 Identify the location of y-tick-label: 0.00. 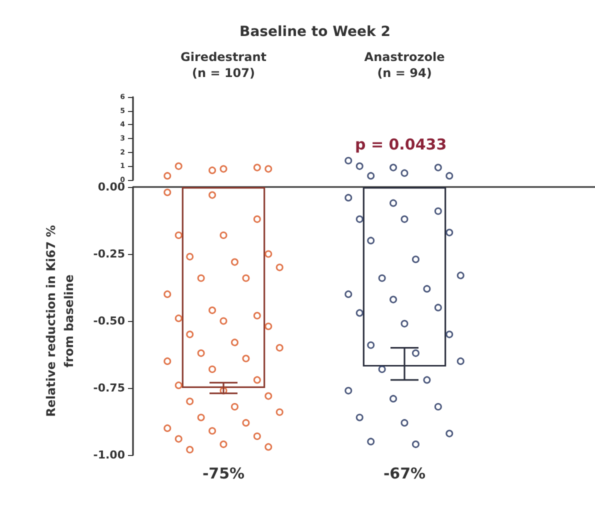
(112, 187).